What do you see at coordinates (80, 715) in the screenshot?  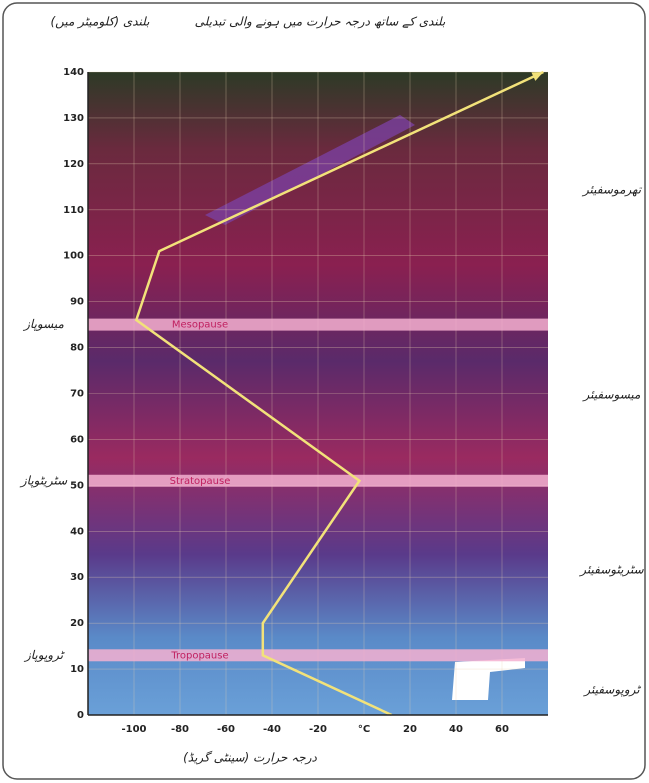 I see `y-tick-label: 0` at bounding box center [80, 715].